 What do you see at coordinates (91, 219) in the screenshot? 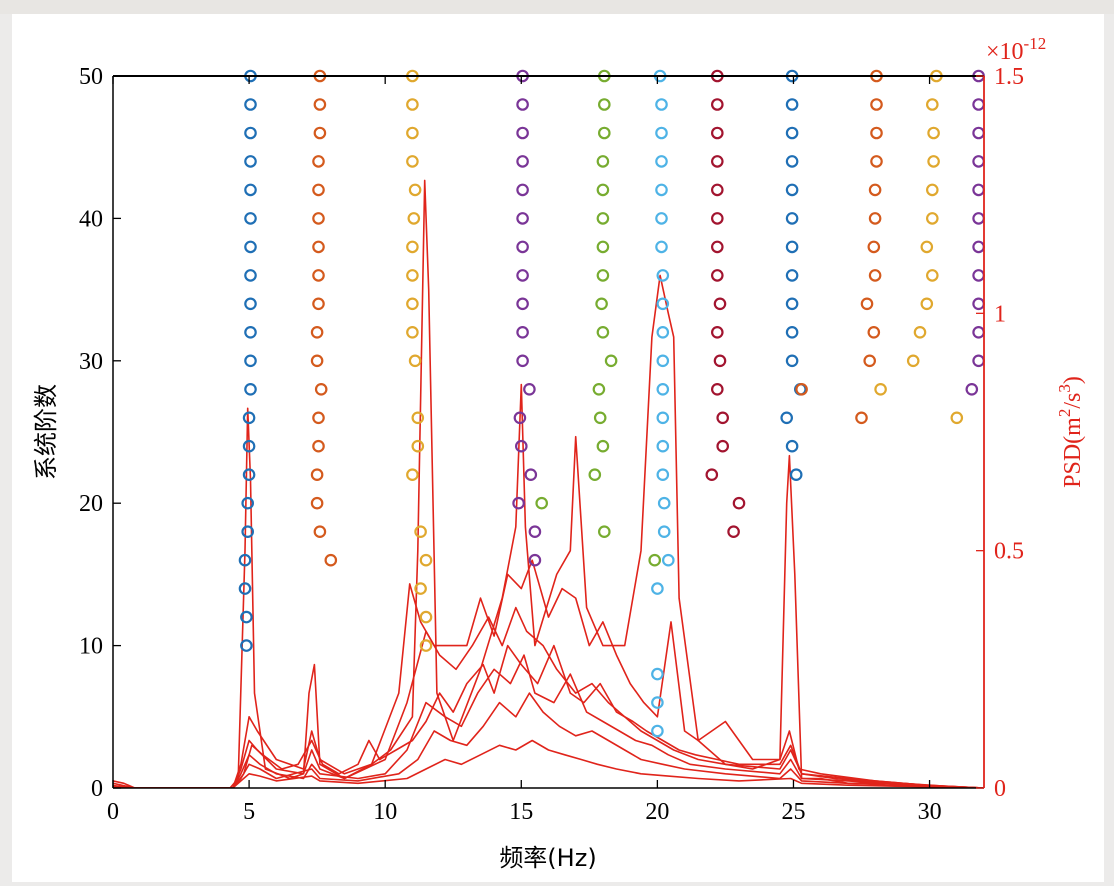
I see `y-tick-label-left: 40` at bounding box center [91, 219].